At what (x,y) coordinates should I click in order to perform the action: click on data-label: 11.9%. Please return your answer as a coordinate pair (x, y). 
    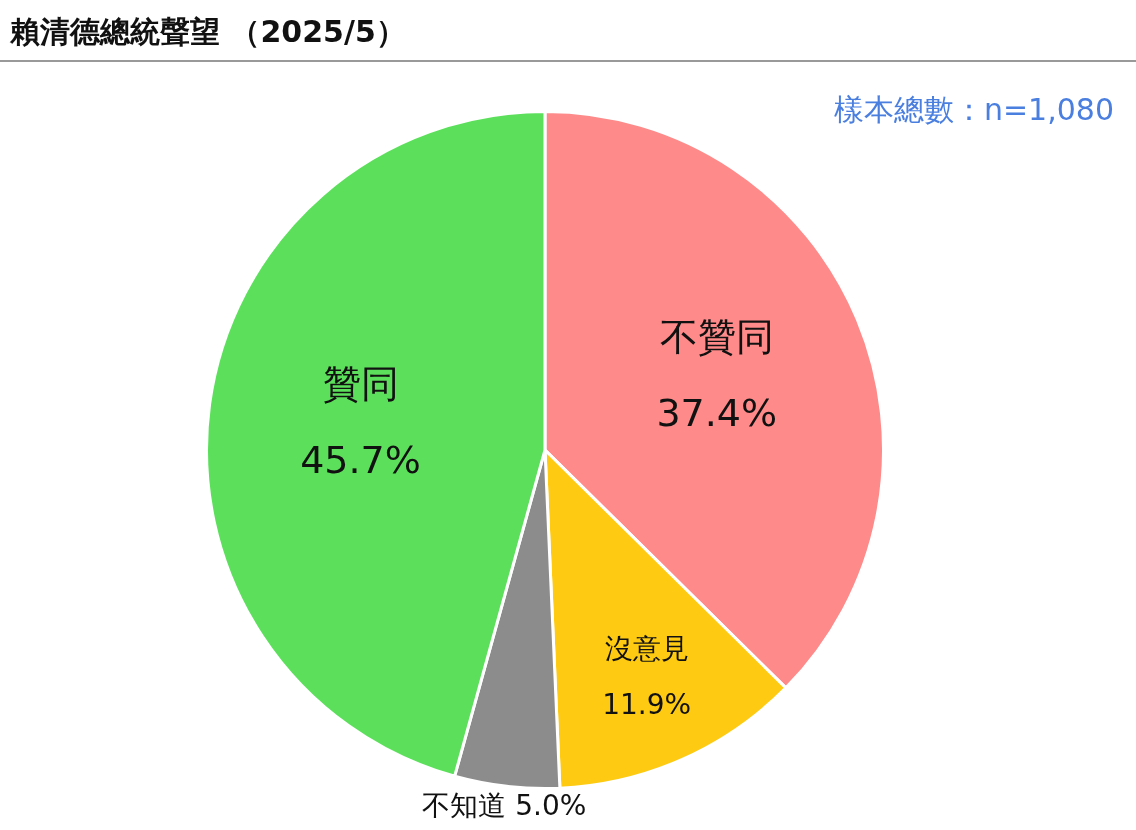
    Looking at the image, I should click on (647, 705).